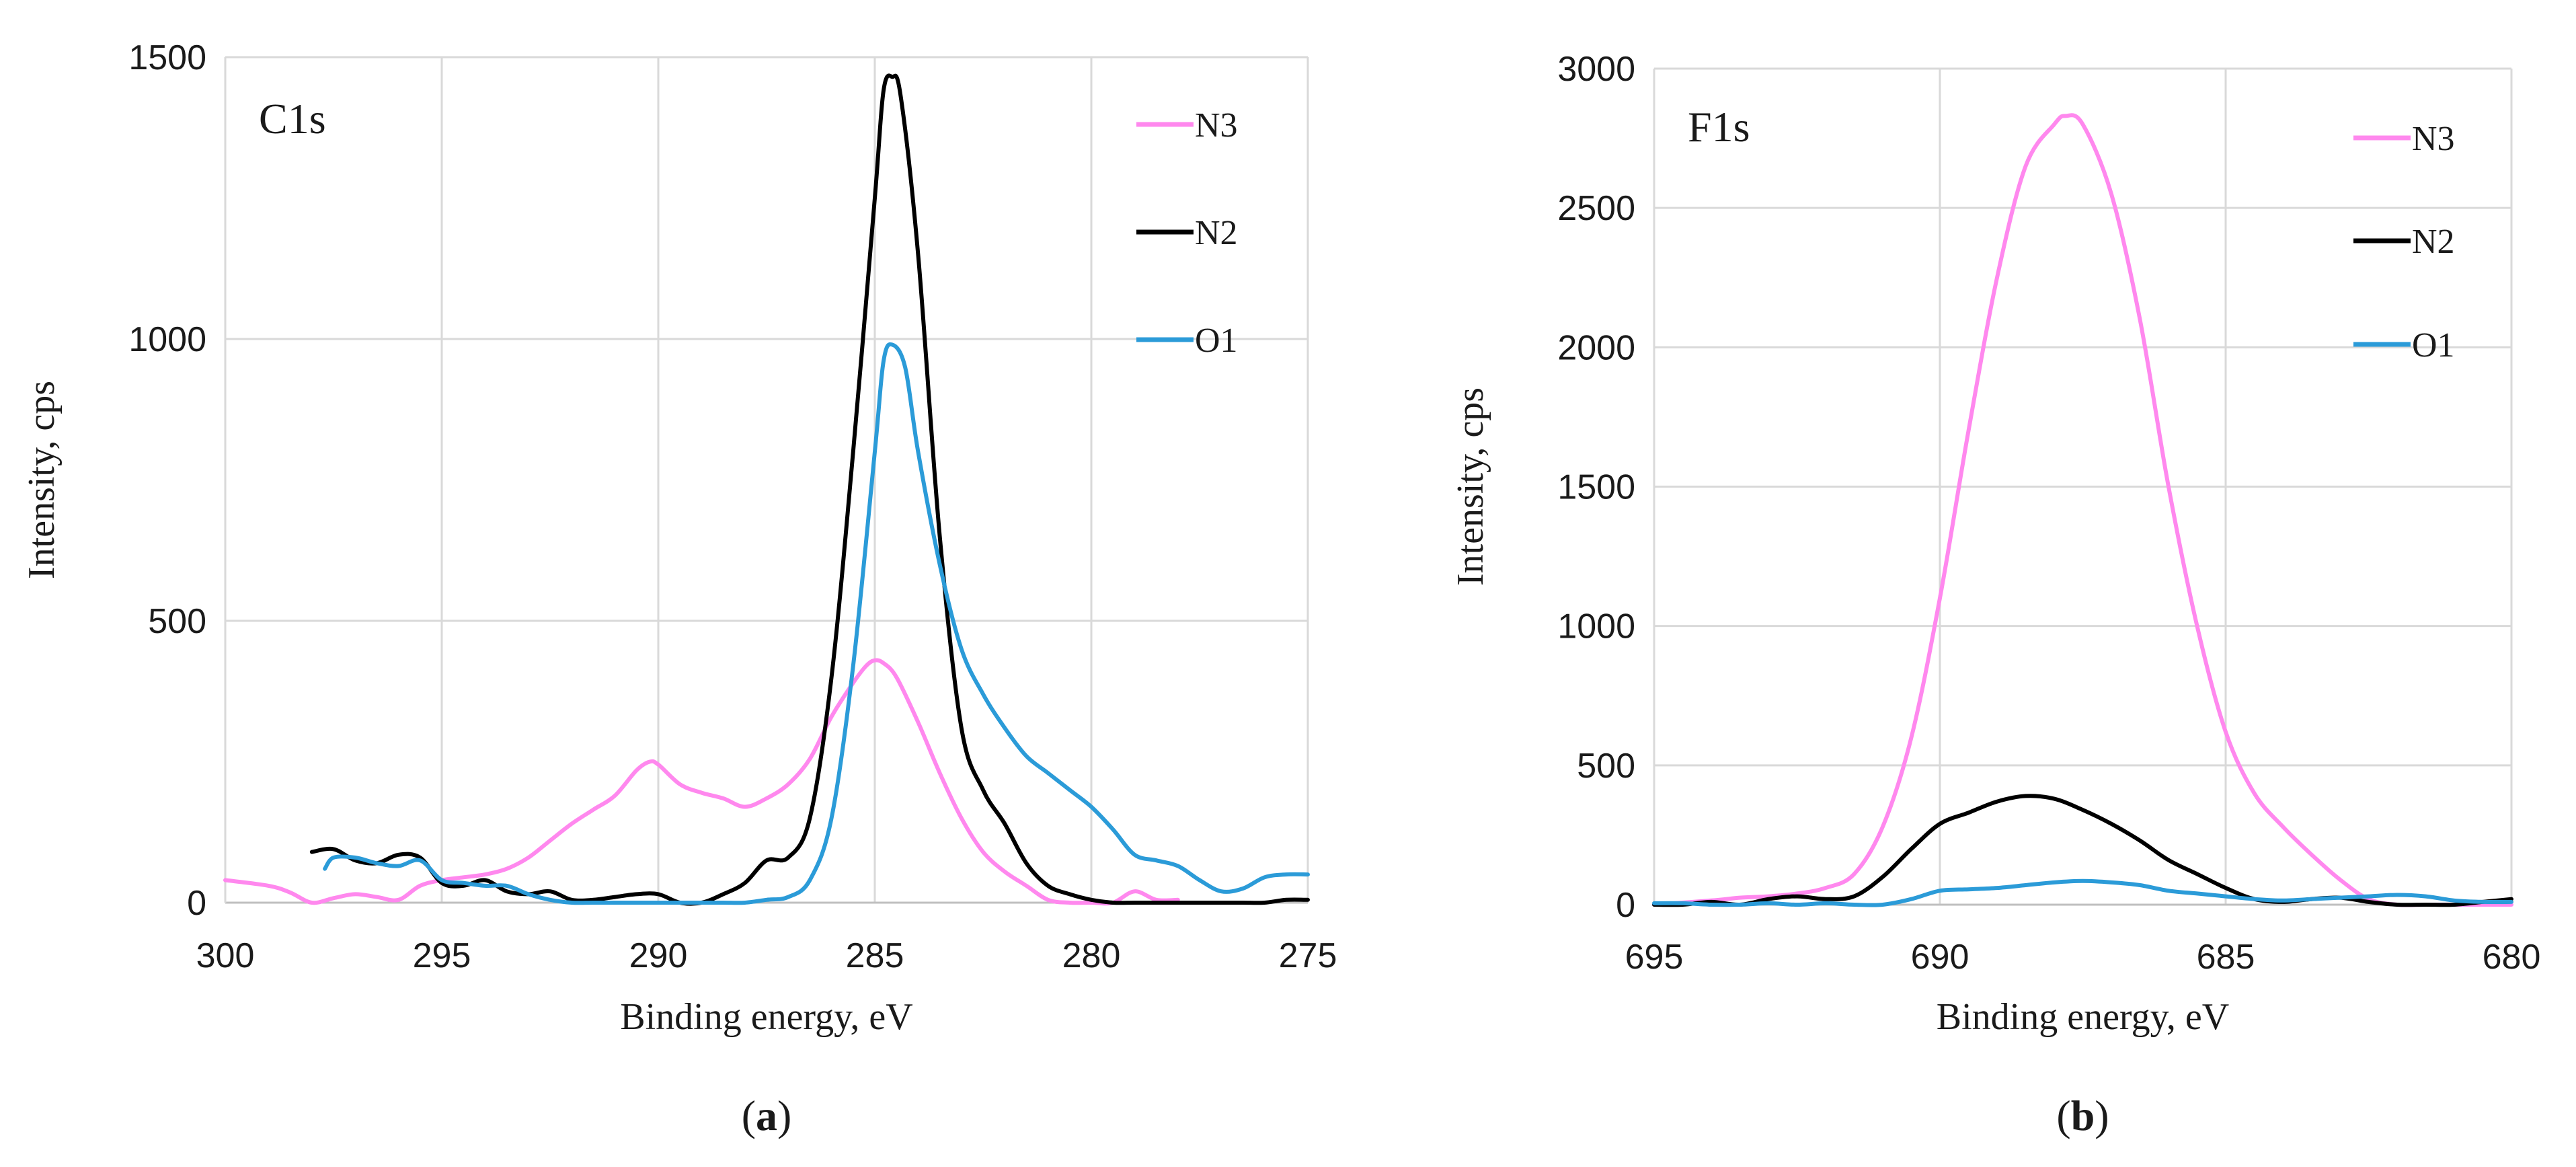 The height and width of the screenshot is (1167, 2576). Describe the element at coordinates (658, 955) in the screenshot. I see `x-tick-label: 290` at that location.